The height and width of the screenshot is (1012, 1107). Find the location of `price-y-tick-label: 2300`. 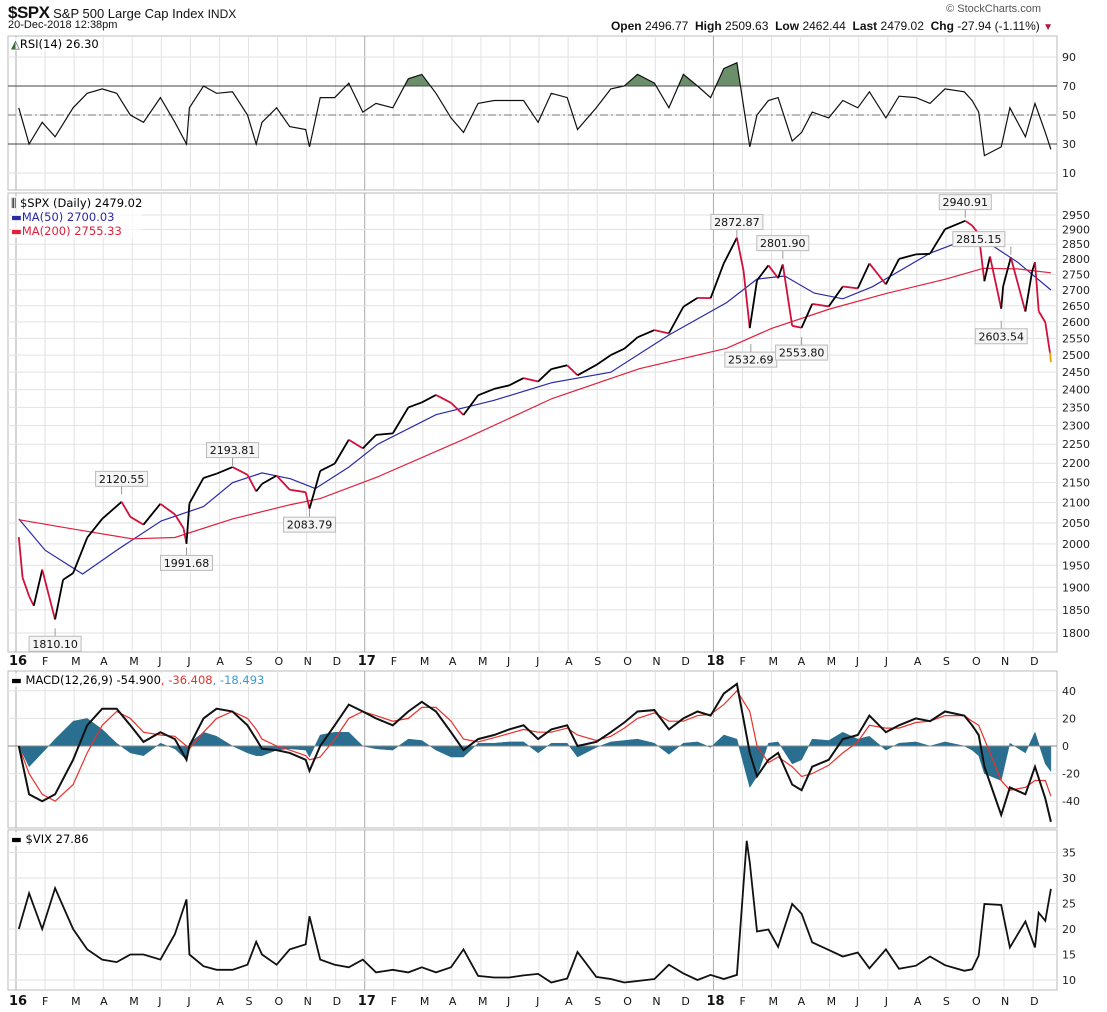

price-y-tick-label: 2300 is located at coordinates (1076, 426).